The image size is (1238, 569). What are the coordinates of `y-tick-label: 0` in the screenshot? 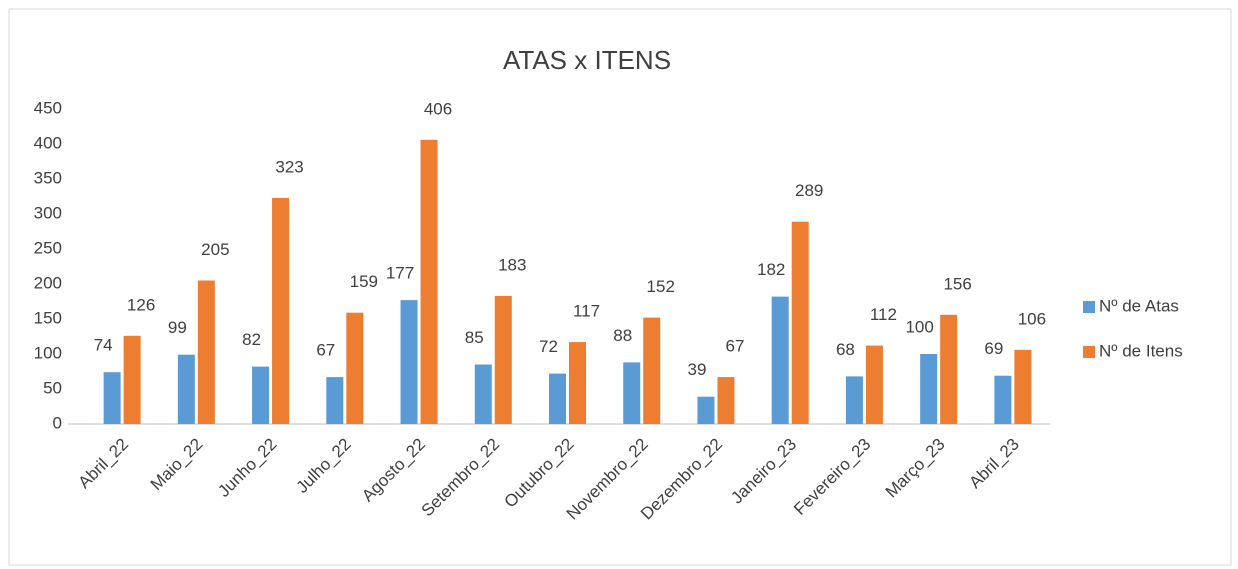 It's located at (57, 422).